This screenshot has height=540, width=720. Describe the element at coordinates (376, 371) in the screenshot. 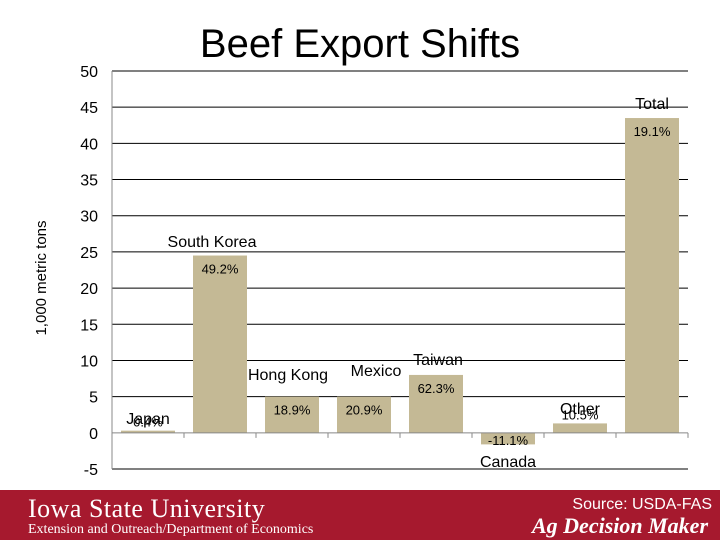

I see `category-label: Mexico` at that location.